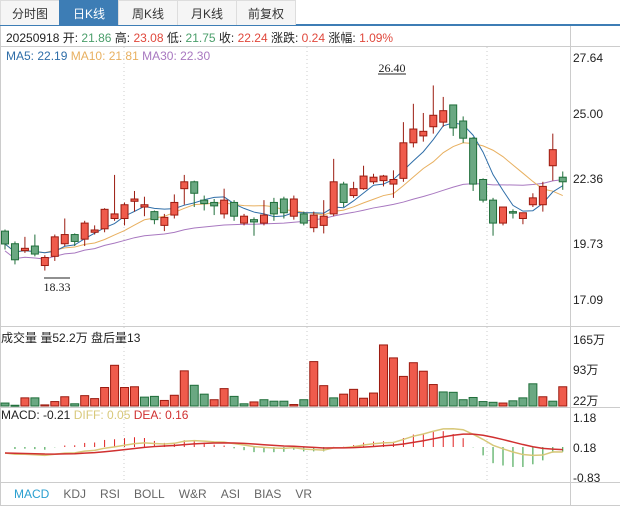  I want to click on price-tick: 17.09, so click(588, 300).